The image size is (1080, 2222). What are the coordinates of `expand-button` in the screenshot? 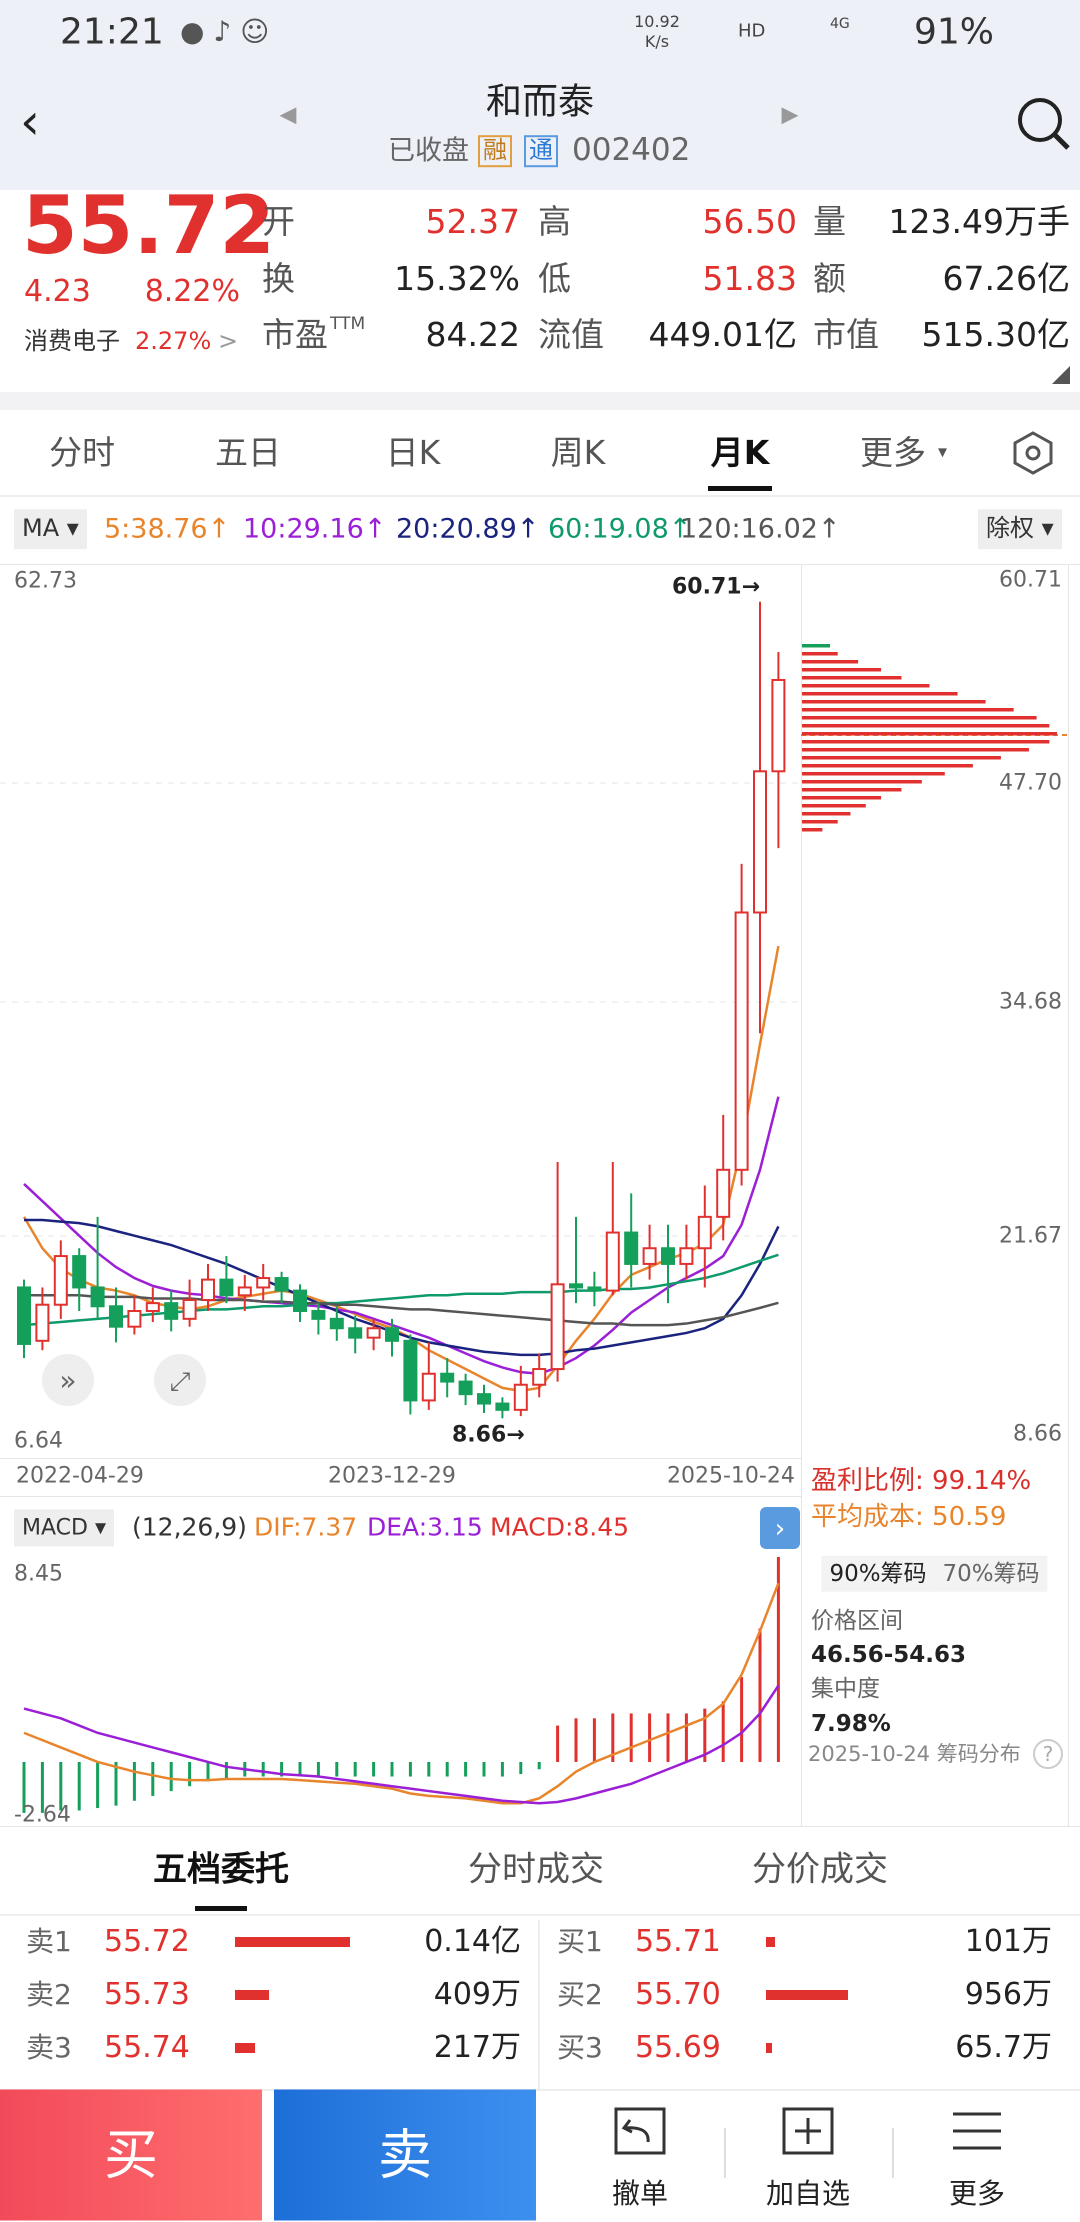 It's located at (68, 1380).